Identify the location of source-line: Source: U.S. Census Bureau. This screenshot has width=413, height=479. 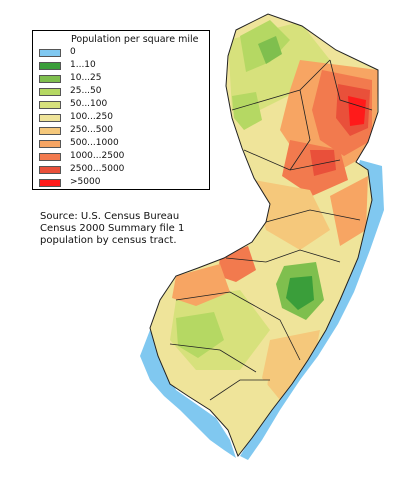
(112, 217).